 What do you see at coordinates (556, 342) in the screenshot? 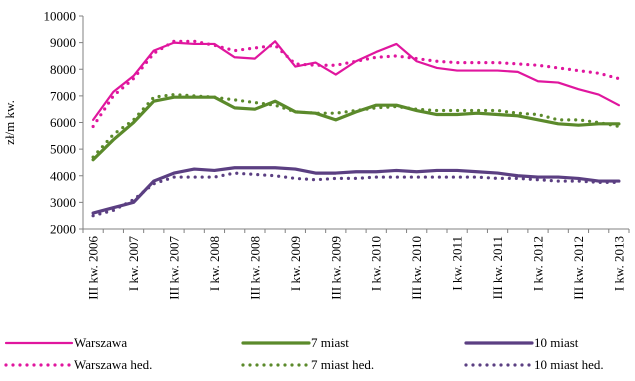
I see `legend-label: 10 miast` at bounding box center [556, 342].